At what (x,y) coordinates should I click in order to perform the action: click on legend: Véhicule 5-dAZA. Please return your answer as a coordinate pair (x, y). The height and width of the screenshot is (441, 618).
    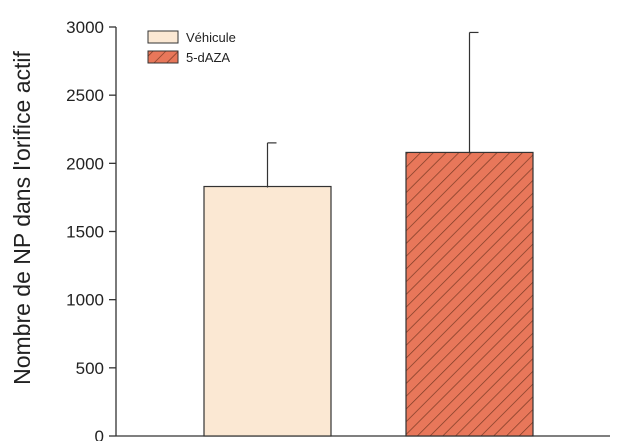
    Looking at the image, I should click on (191, 47).